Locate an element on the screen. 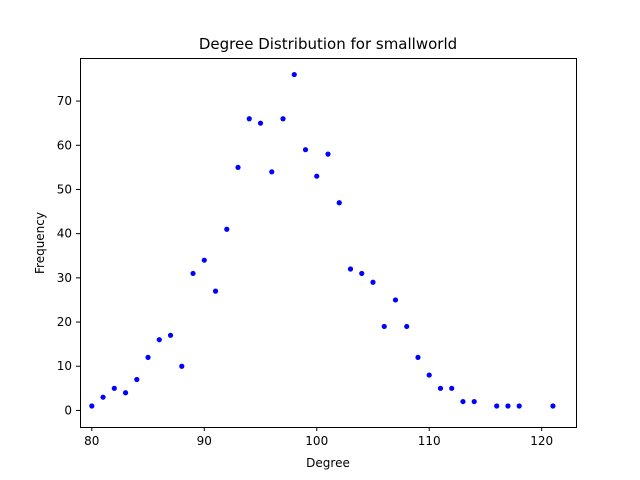  y-tick-label: 10 is located at coordinates (64, 366).